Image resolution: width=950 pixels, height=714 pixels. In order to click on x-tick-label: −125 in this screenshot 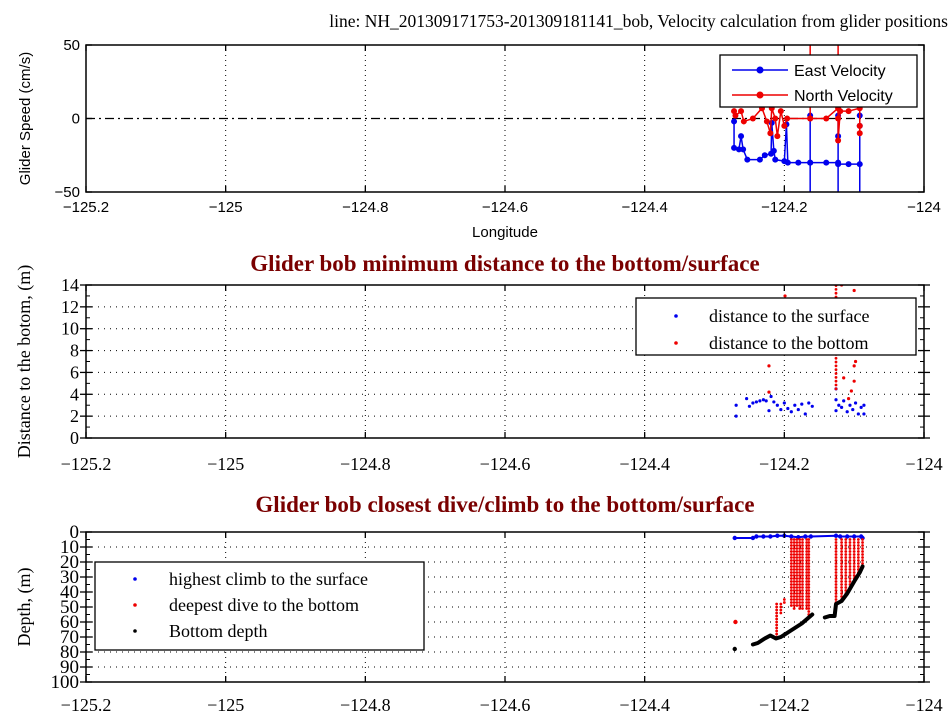, I will do `click(225, 704)`.